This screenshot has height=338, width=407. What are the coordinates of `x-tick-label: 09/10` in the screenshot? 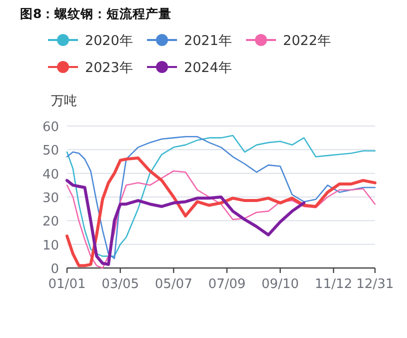 It's located at (280, 284).